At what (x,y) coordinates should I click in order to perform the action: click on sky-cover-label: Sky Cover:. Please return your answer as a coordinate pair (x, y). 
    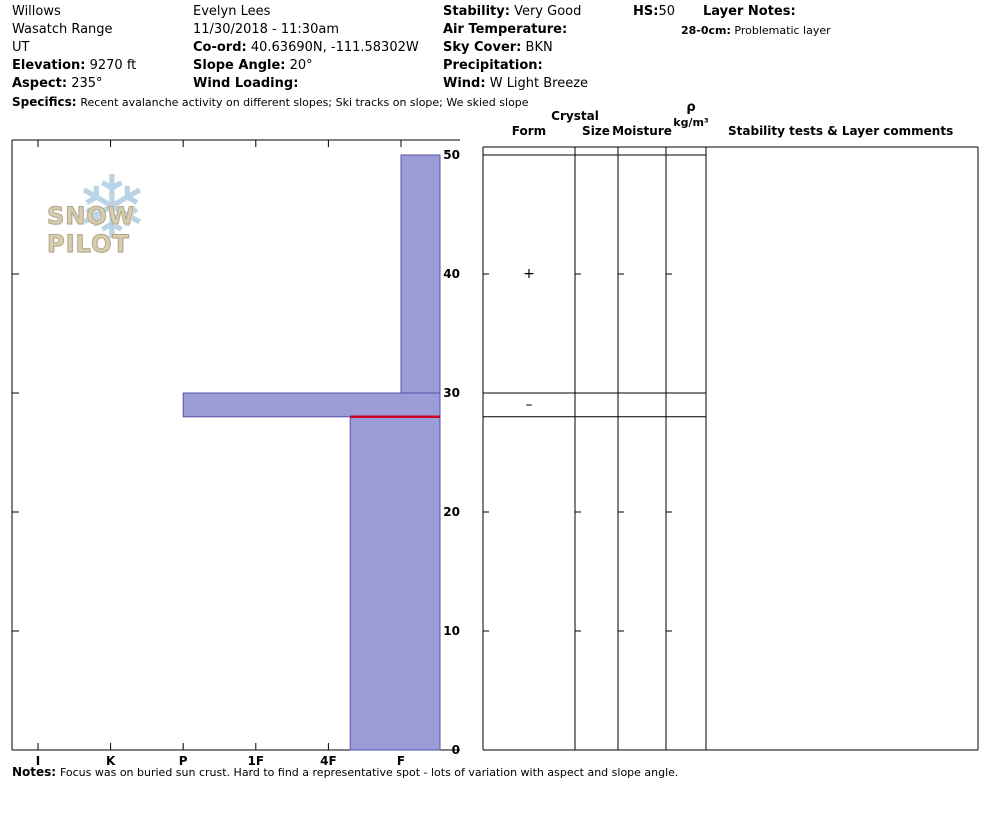
    Looking at the image, I should click on (482, 47).